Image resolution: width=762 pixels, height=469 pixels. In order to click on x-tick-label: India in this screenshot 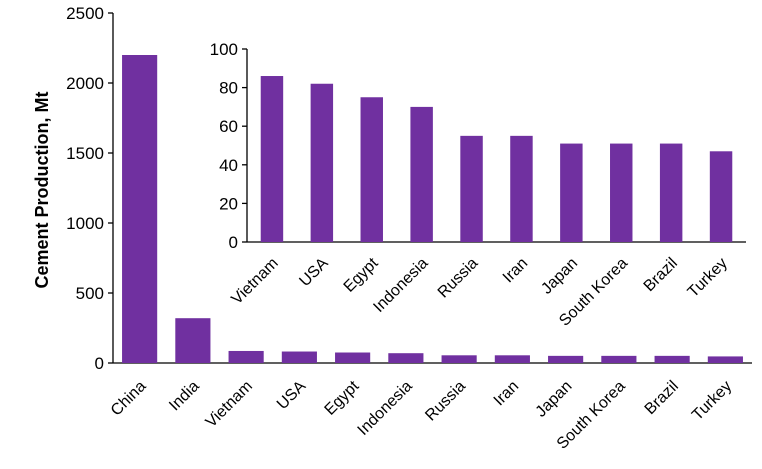, I will do `click(184, 396)`.